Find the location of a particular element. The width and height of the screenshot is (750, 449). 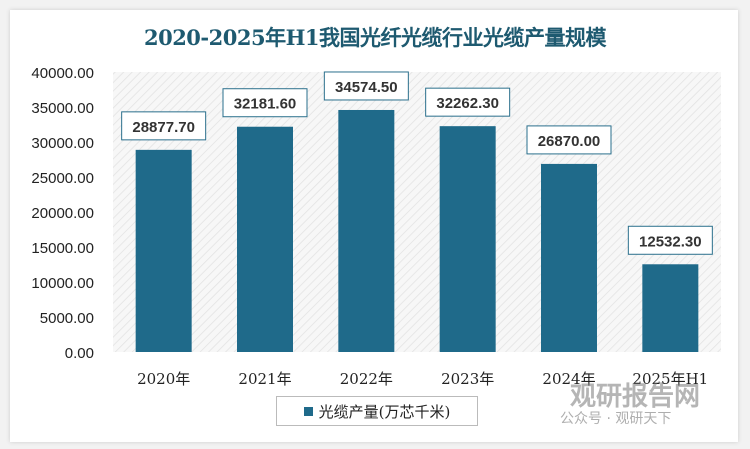

x-tick-label: 2021年 is located at coordinates (264, 379).